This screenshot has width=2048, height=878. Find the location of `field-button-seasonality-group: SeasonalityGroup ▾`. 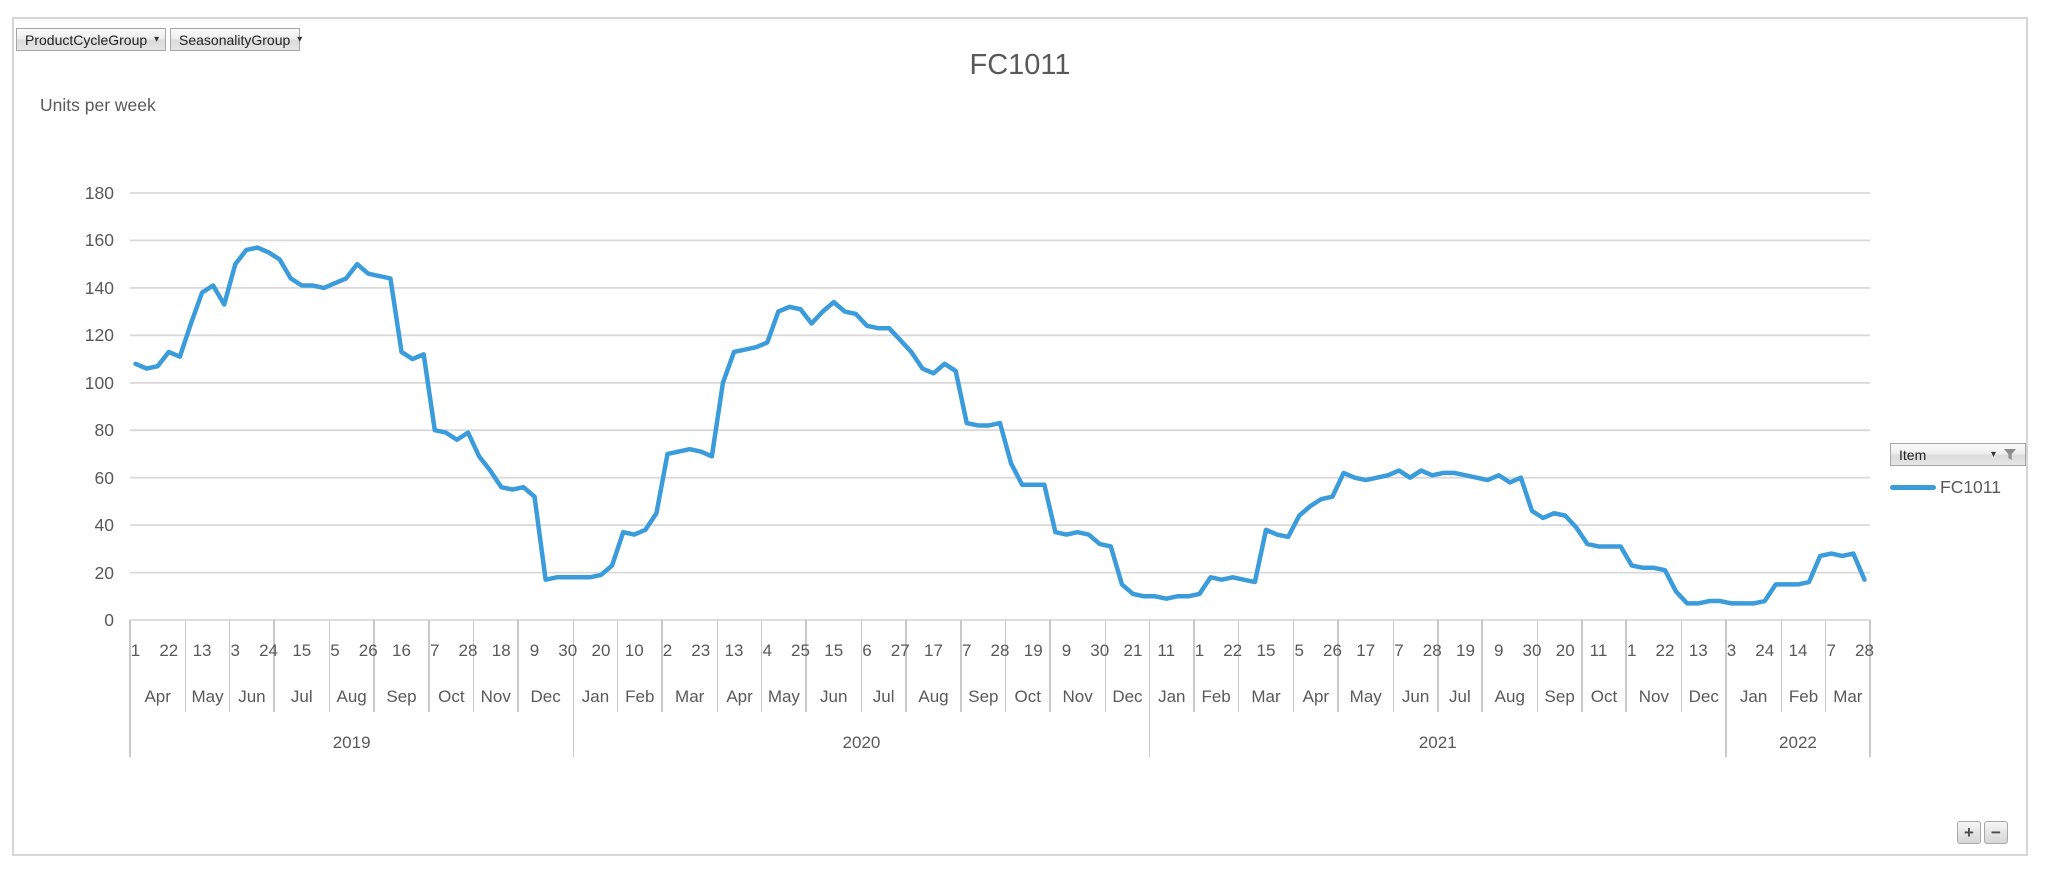

field-button-seasonality-group: SeasonalityGroup ▾ is located at coordinates (236, 39).